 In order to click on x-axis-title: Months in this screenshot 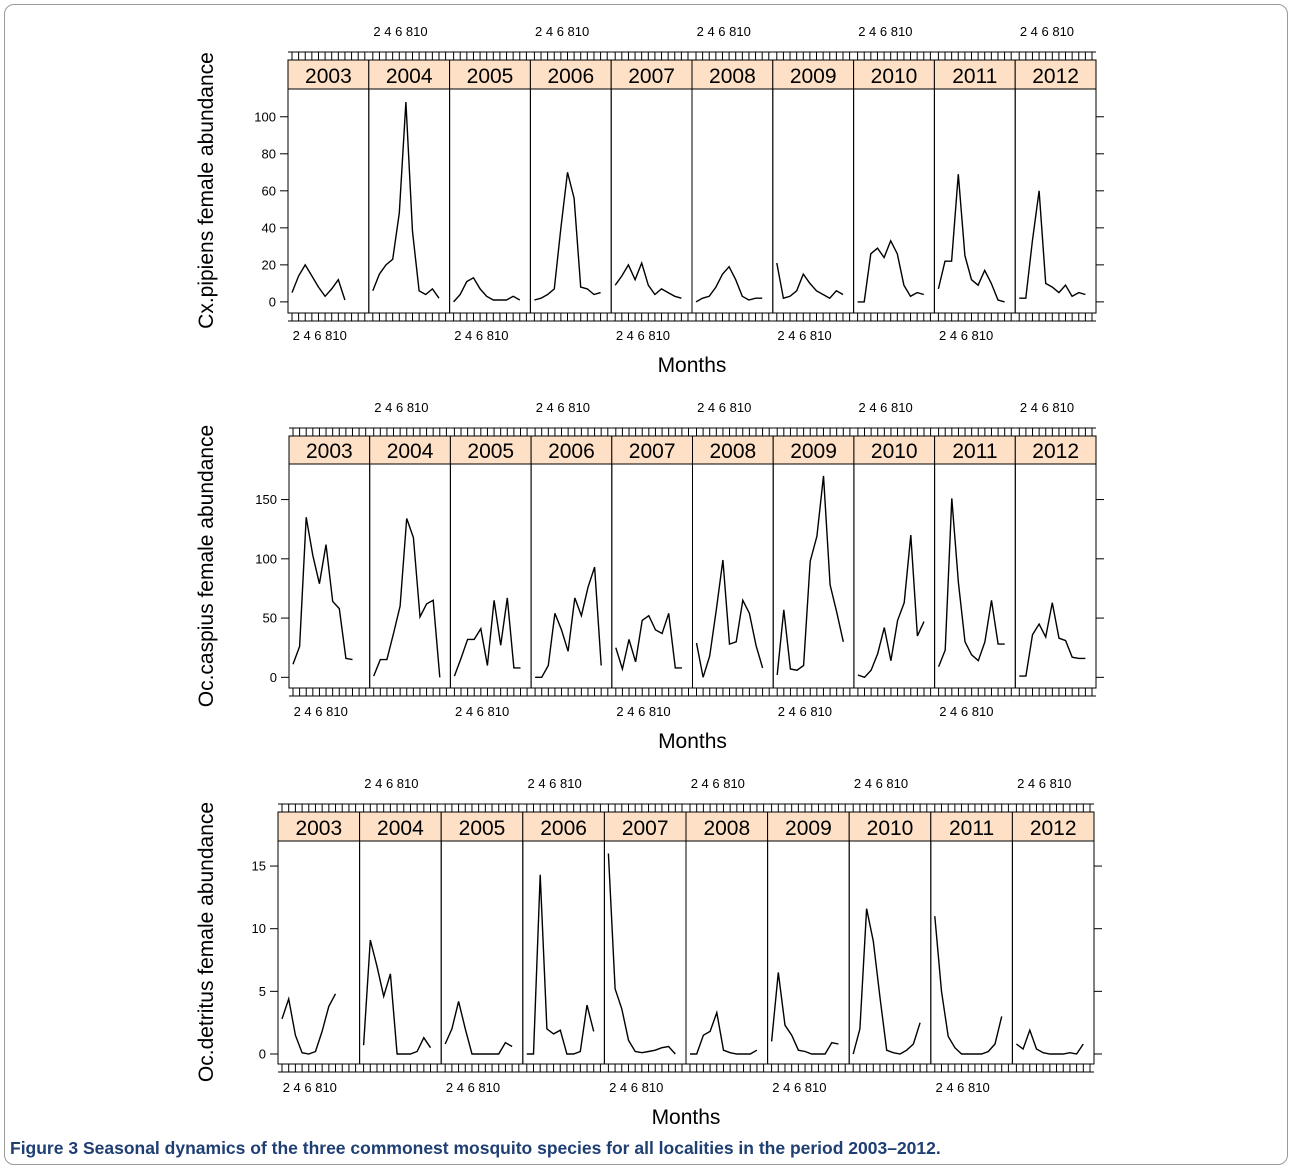, I will do `click(686, 1117)`.